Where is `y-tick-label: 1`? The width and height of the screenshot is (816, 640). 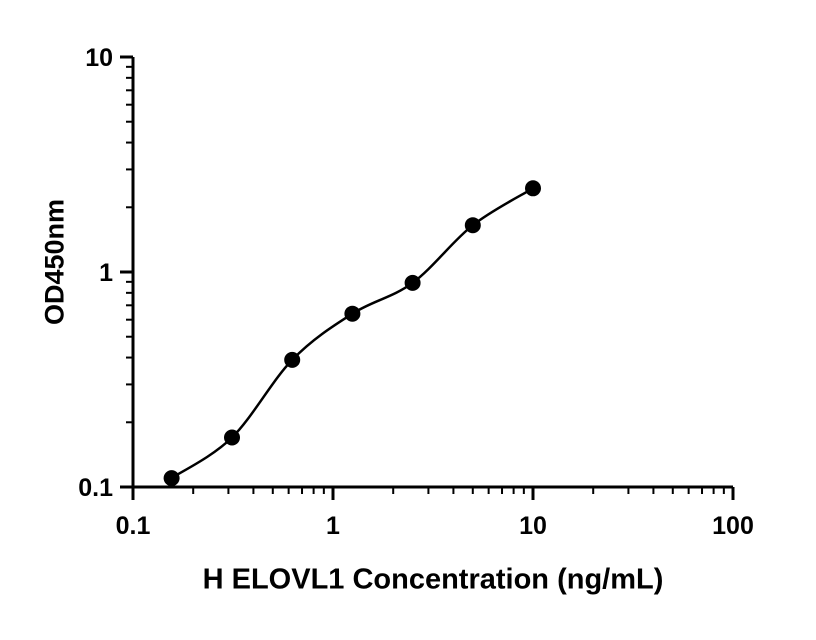 y-tick-label: 1 is located at coordinates (106, 273).